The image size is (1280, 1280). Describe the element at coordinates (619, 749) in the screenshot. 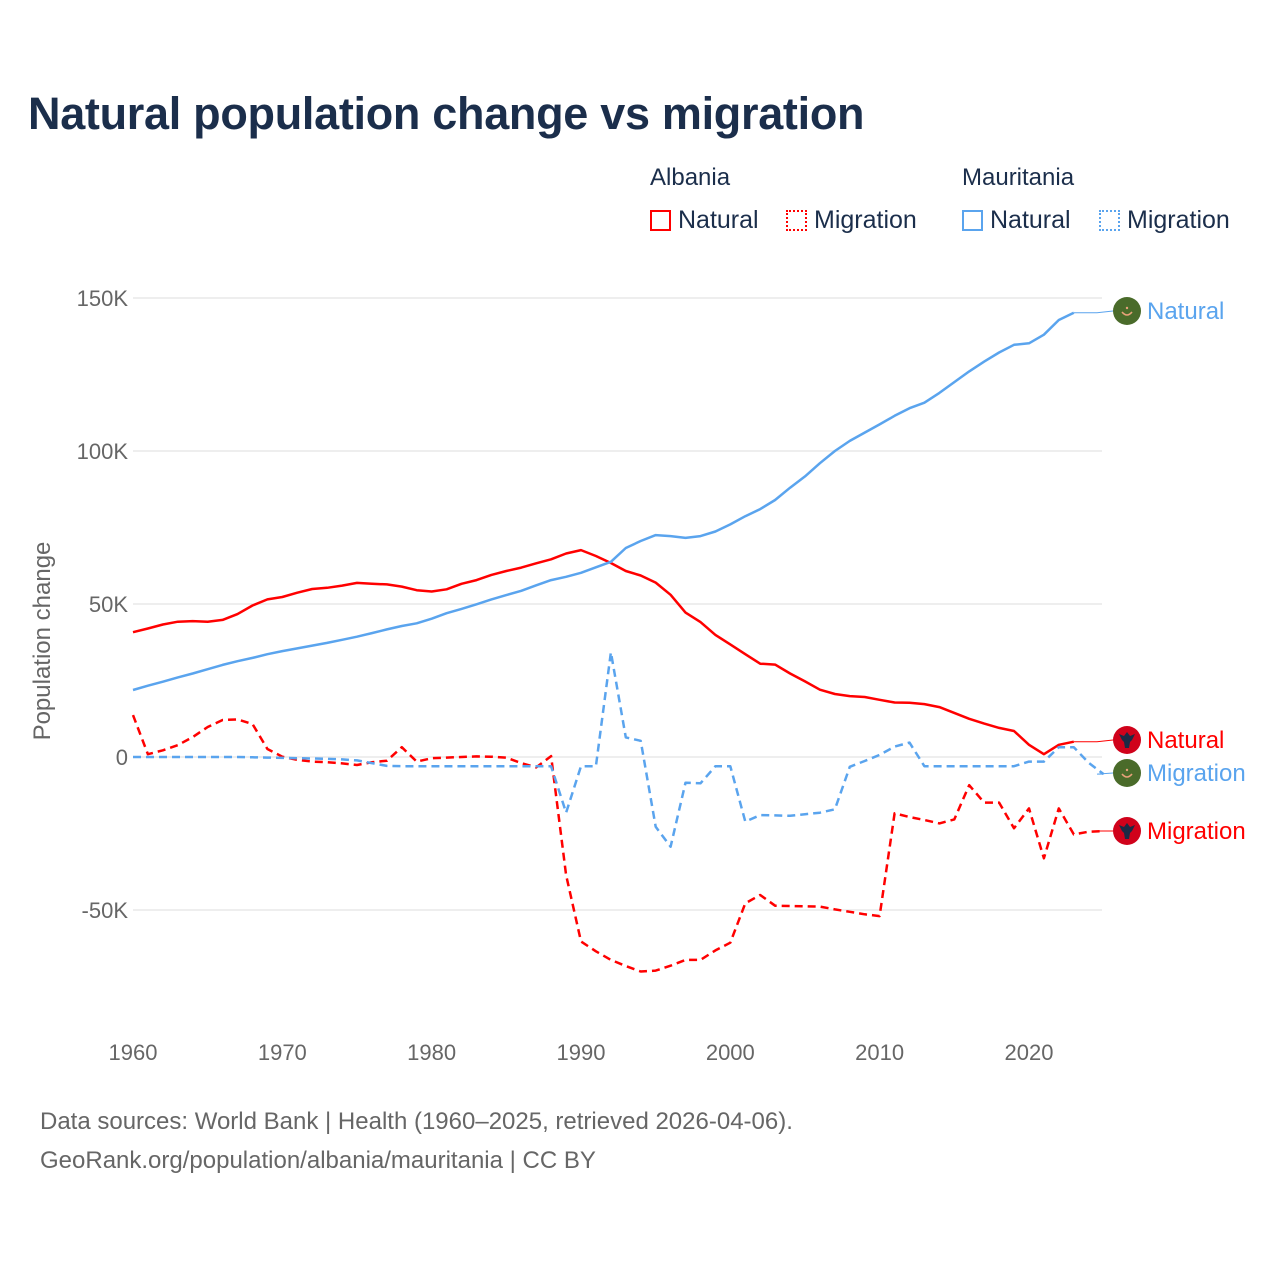

I see `series-line-mauritania-migration` at that location.